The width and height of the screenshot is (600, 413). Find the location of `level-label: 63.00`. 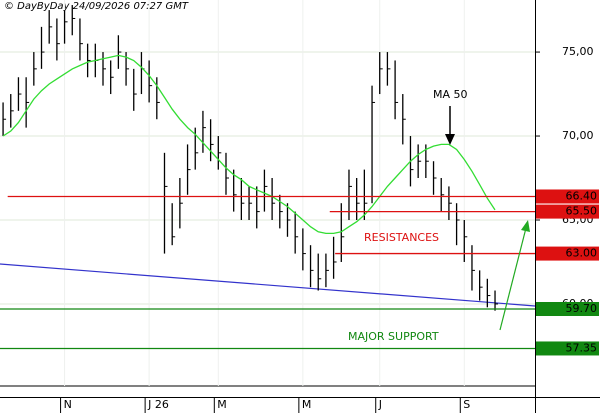

level-label: 63.00 is located at coordinates (582, 253).